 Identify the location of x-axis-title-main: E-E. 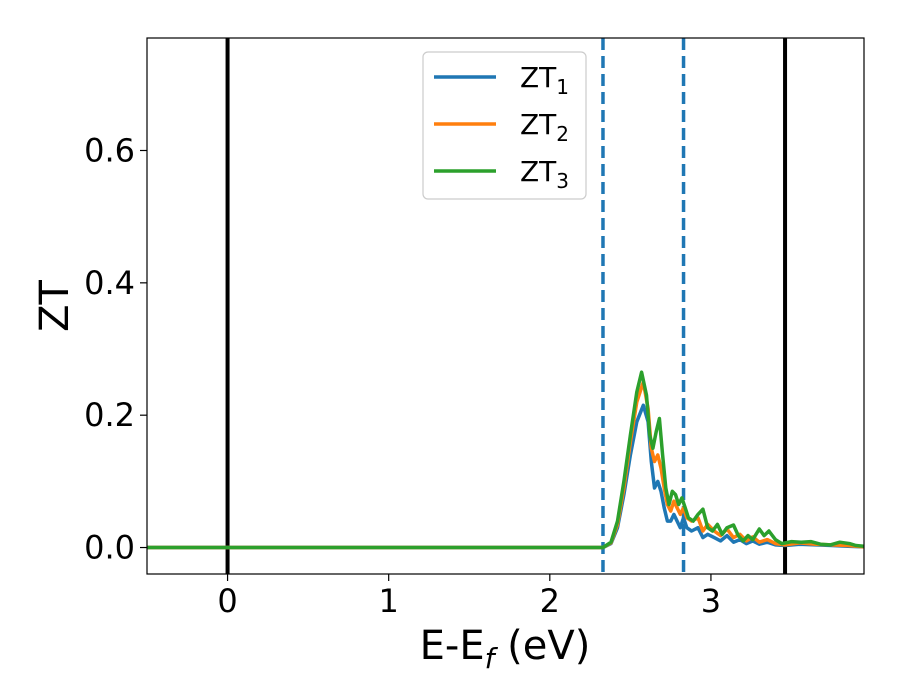
(452, 646).